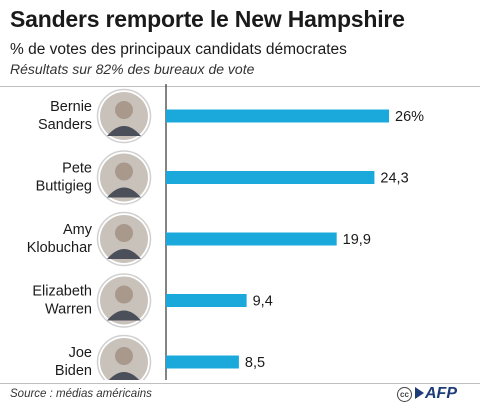 The width and height of the screenshot is (480, 410). What do you see at coordinates (68, 310) in the screenshot?
I see `candidate-name-line: Warren` at bounding box center [68, 310].